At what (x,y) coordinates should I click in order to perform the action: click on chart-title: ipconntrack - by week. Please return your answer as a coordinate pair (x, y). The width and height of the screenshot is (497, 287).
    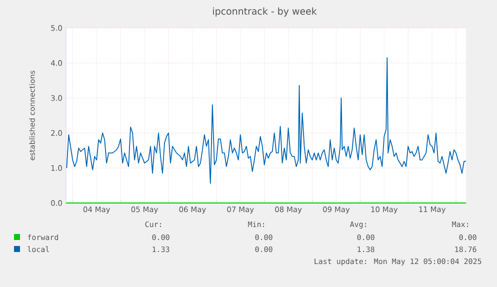
    Looking at the image, I should click on (265, 12).